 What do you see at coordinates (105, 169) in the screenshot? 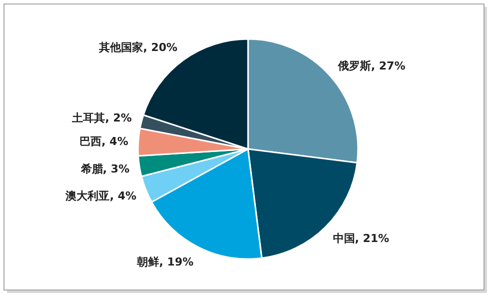
I see `slice-label: 希腊, 3%` at bounding box center [105, 169].